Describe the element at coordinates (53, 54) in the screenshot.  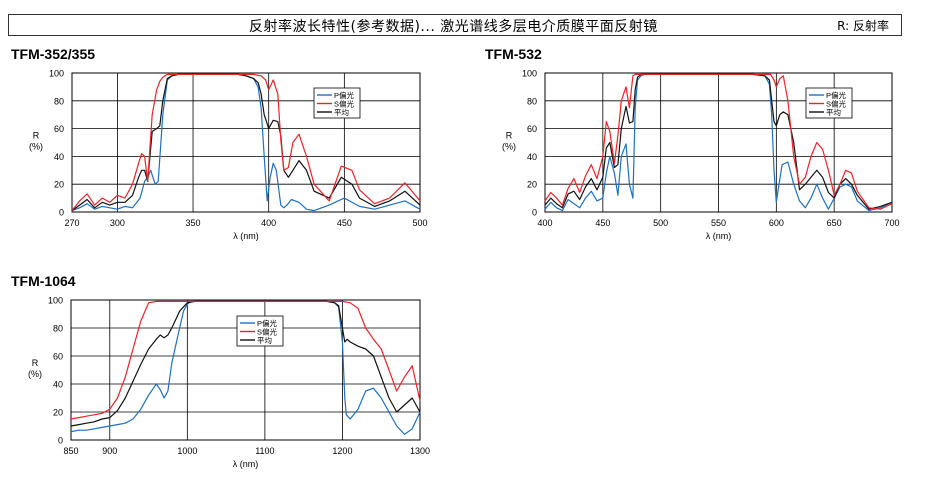
I see `chart-title-tfm-352: TFM-352/355` at that location.